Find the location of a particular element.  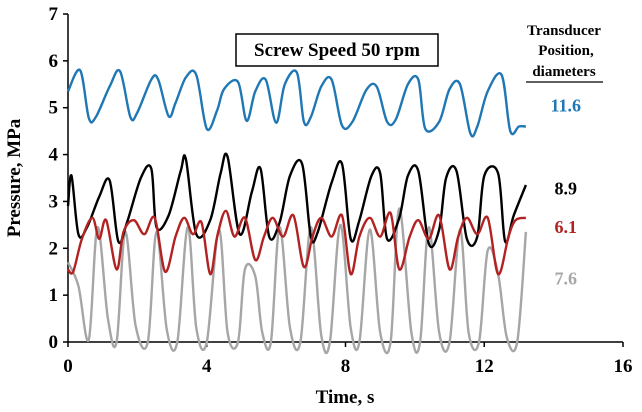

legend-title-line-1: Transducer is located at coordinates (564, 31).